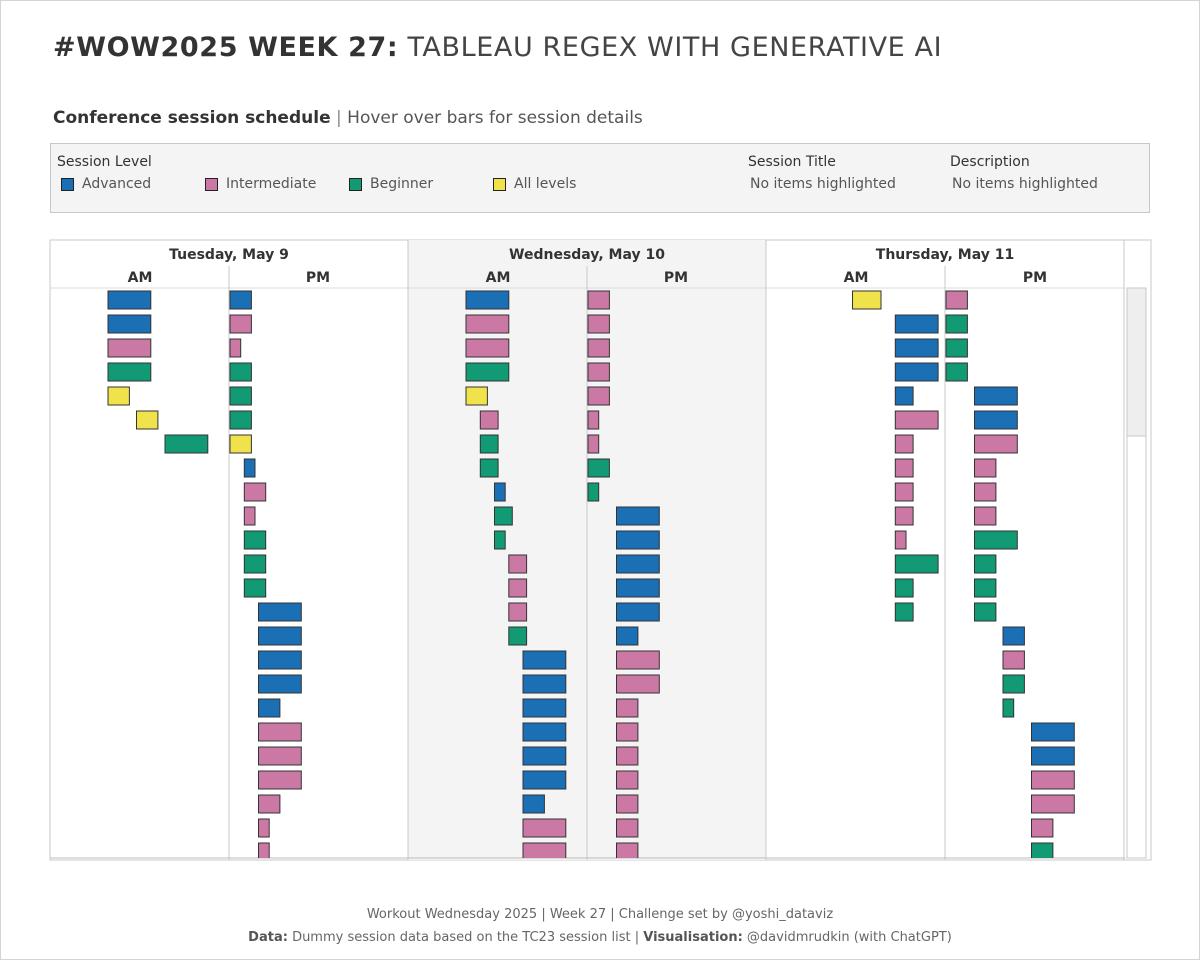 The height and width of the screenshot is (960, 1200). Describe the element at coordinates (391, 184) in the screenshot. I see `legend-item-beginner: Beginner` at that location.